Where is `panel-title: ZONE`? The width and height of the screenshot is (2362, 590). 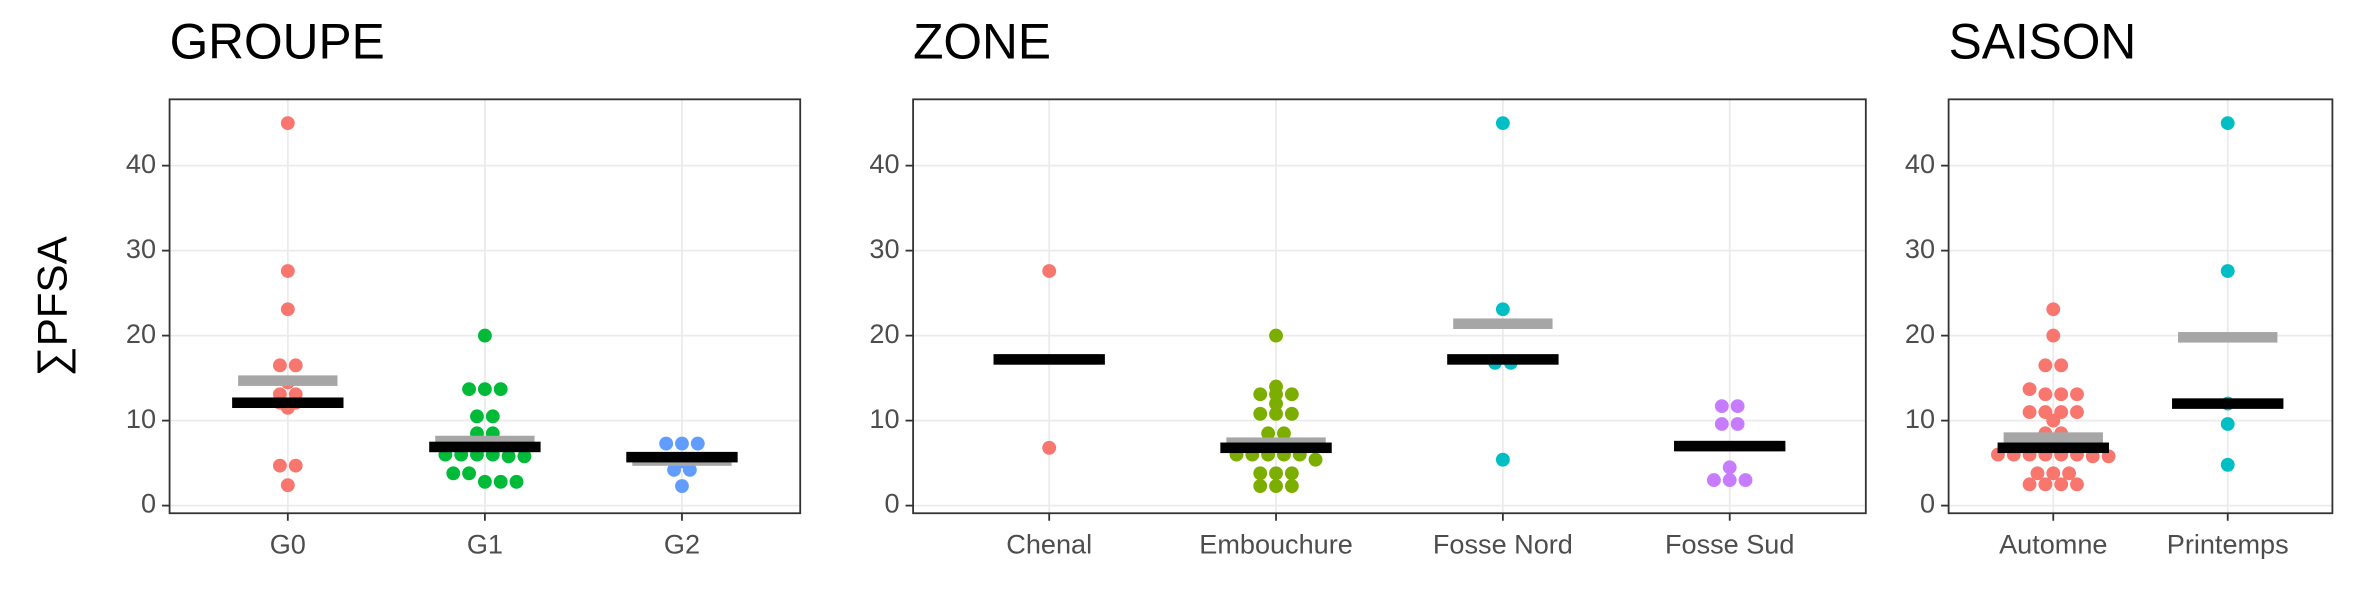
panel-title: ZONE is located at coordinates (982, 41).